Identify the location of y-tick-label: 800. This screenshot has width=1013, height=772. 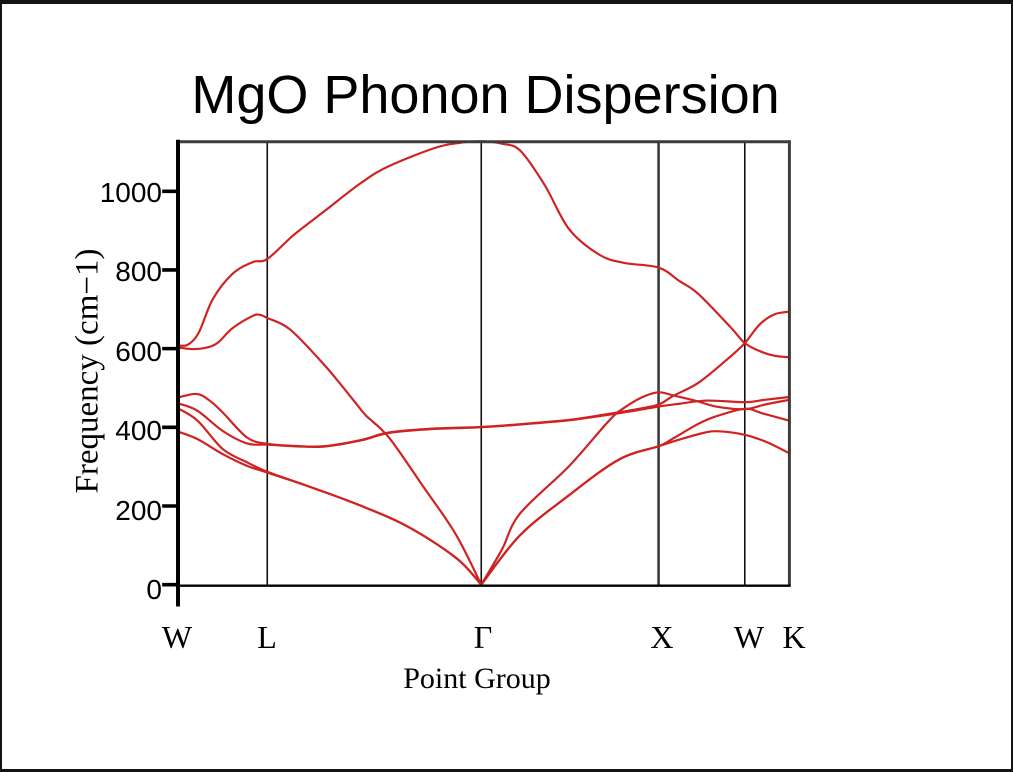
(138, 272).